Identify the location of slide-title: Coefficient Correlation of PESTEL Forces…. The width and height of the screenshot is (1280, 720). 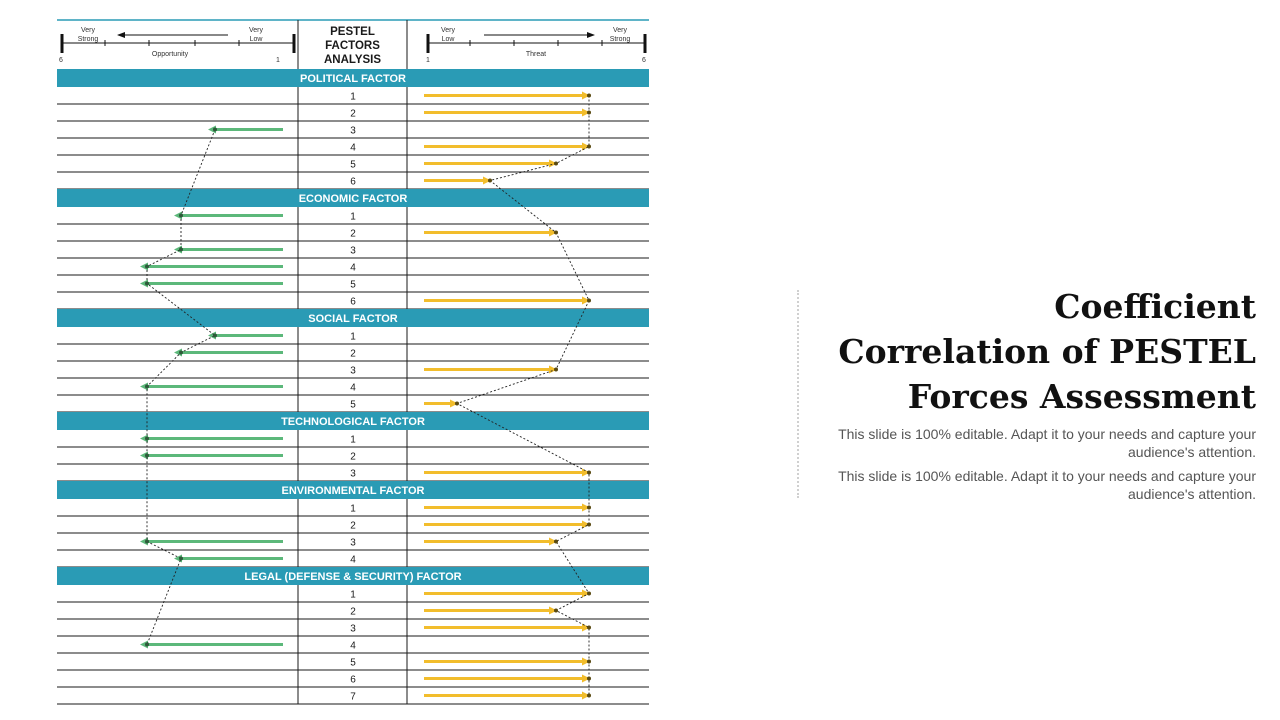
(1046, 351).